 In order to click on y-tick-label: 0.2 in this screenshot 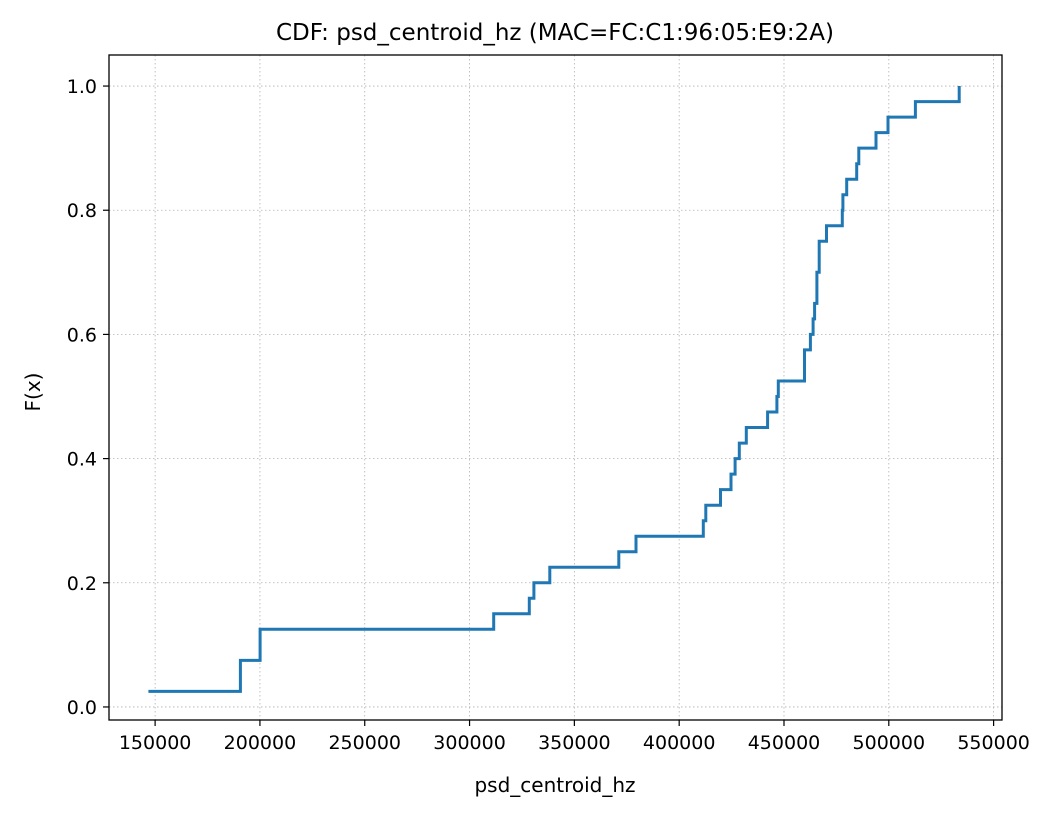, I will do `click(82, 584)`.